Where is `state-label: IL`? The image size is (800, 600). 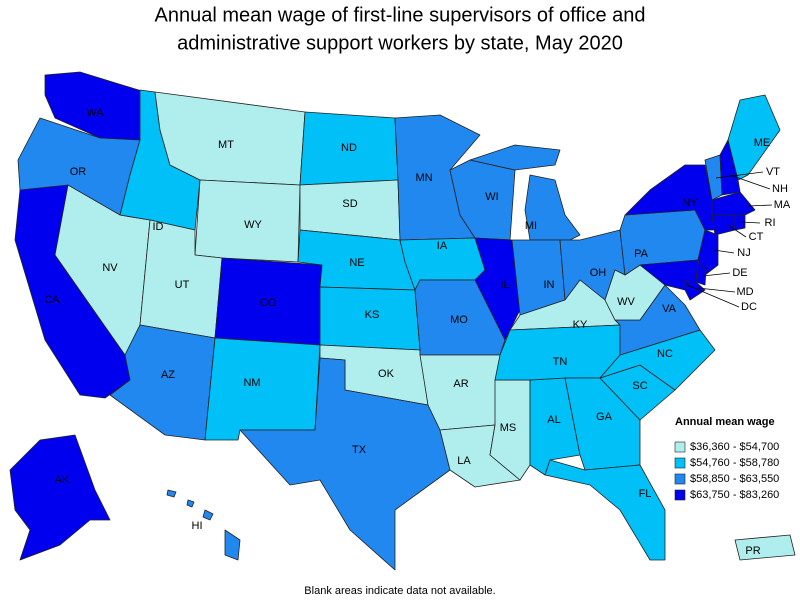 state-label: IL is located at coordinates (504, 285).